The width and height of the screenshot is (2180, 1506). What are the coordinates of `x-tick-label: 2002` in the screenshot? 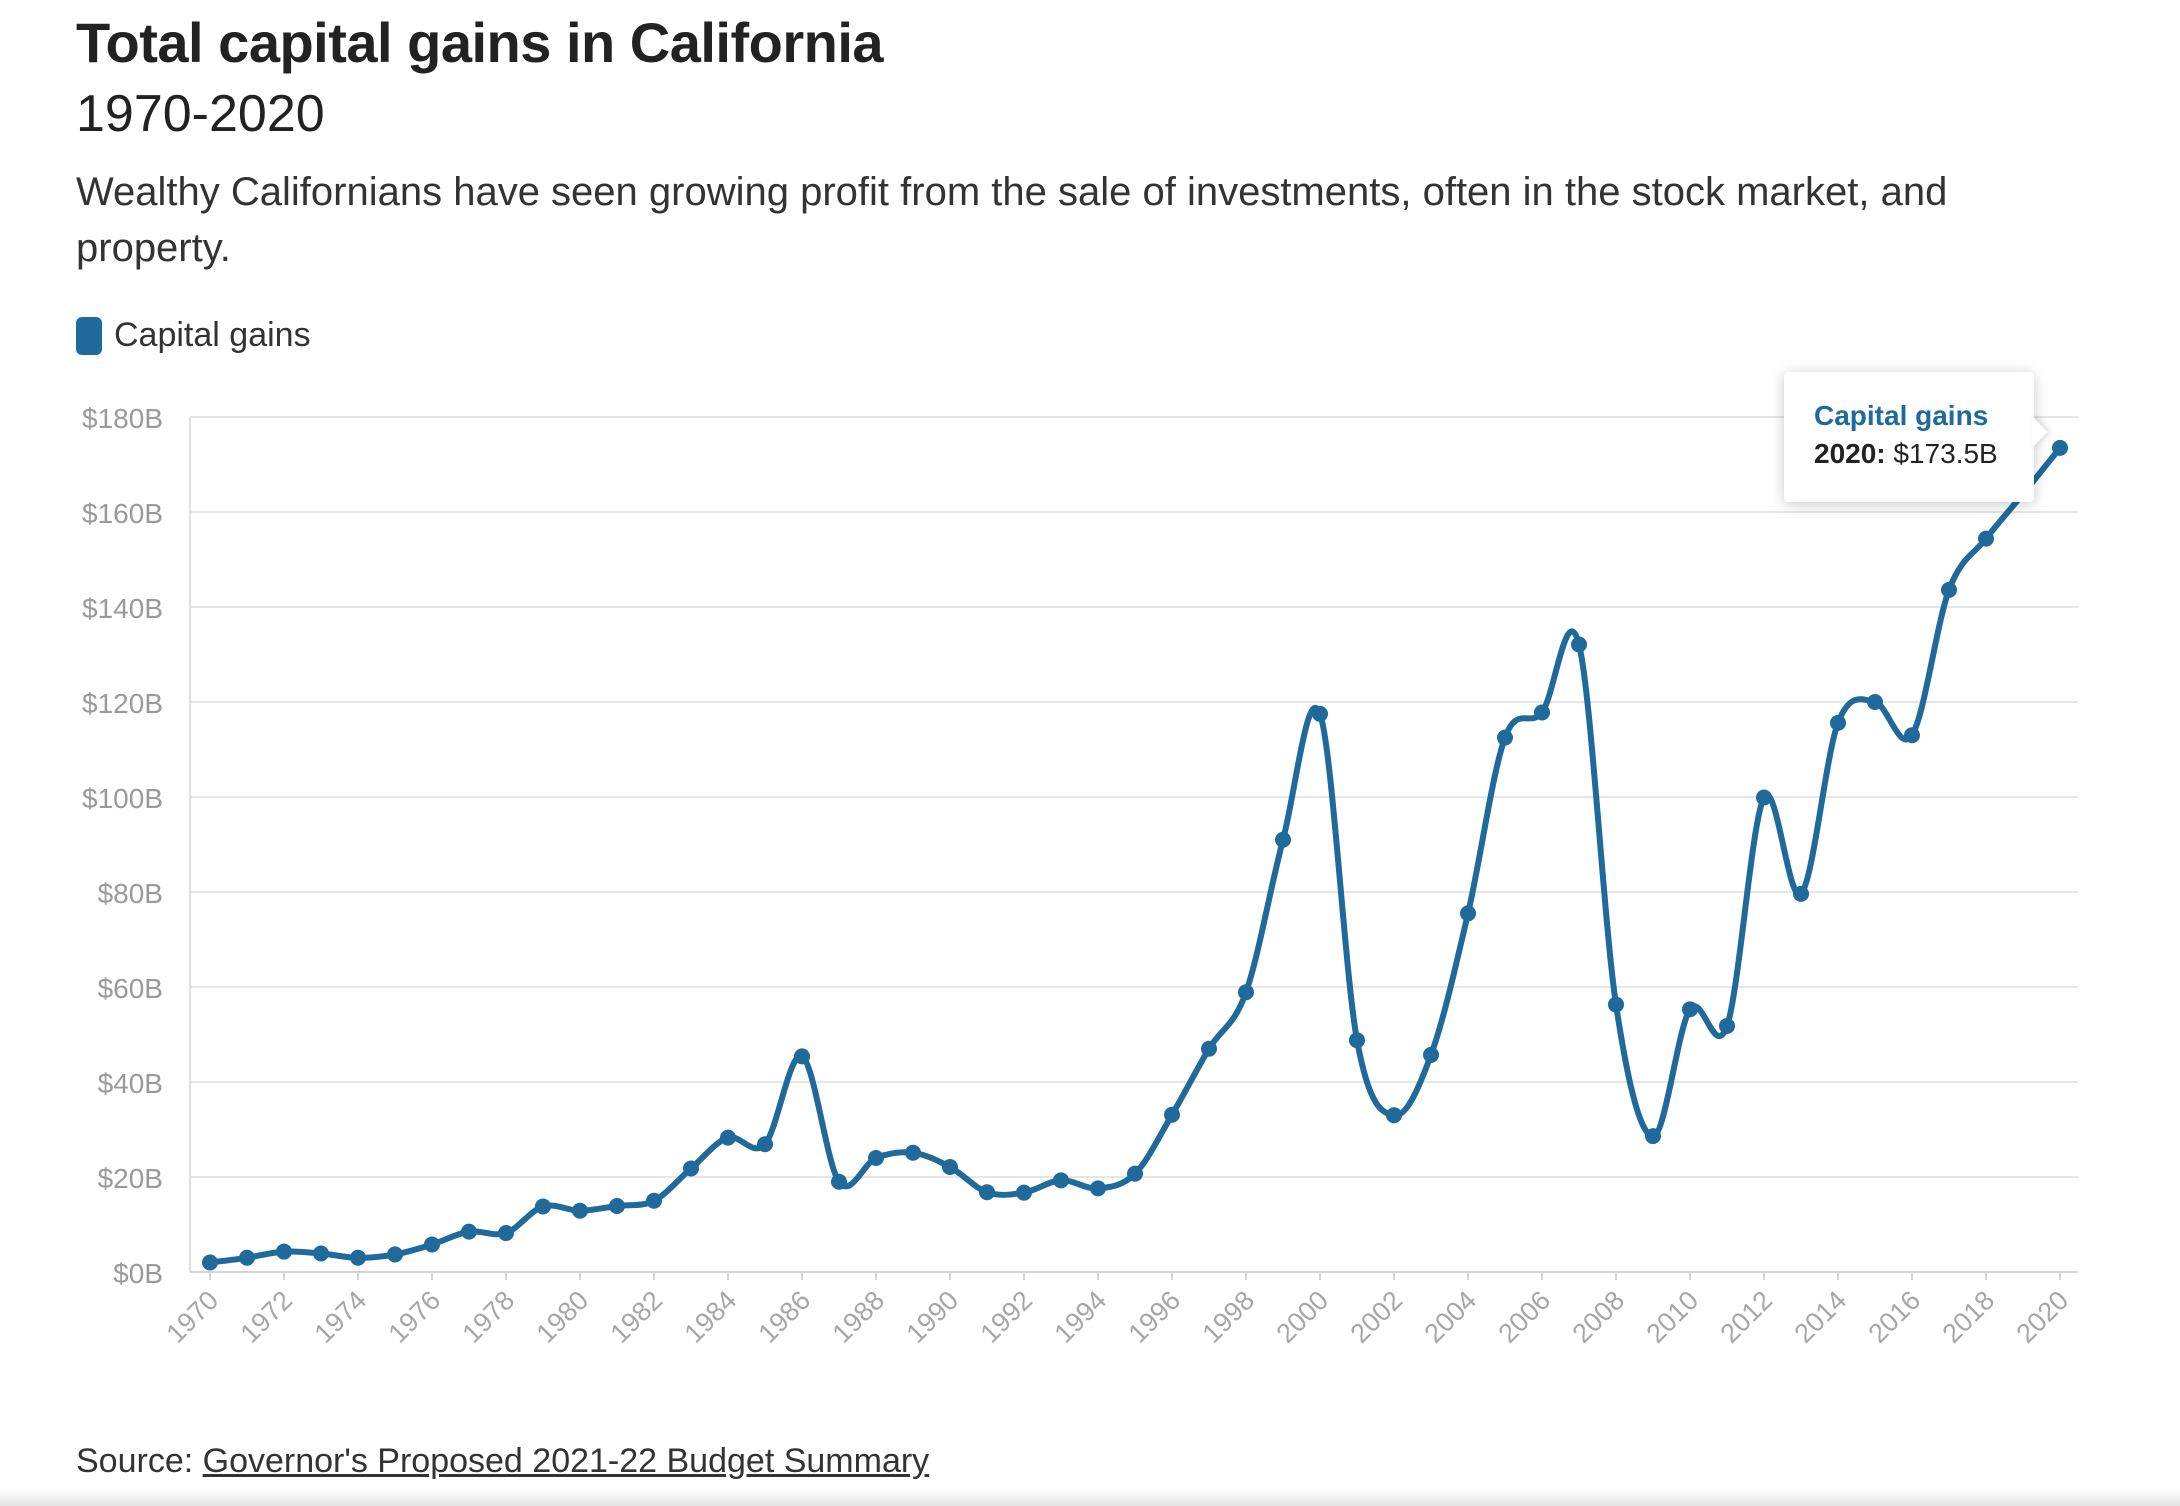 It's located at (1377, 1317).